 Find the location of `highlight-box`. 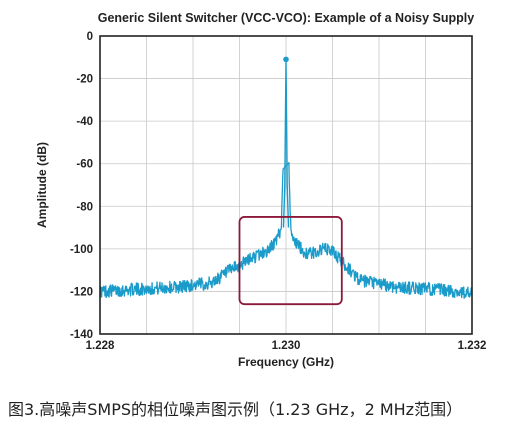

highlight-box is located at coordinates (290, 261).